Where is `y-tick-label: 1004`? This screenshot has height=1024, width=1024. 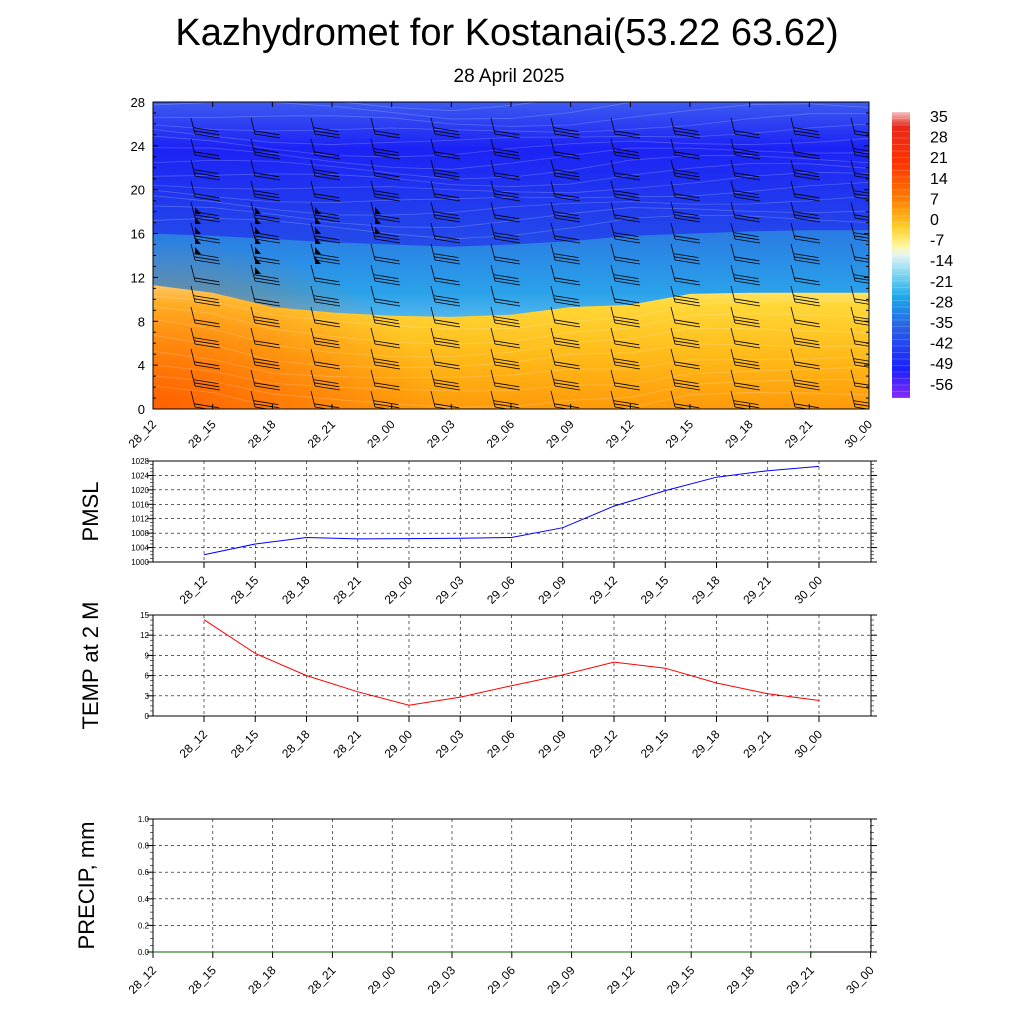 y-tick-label: 1004 is located at coordinates (140, 548).